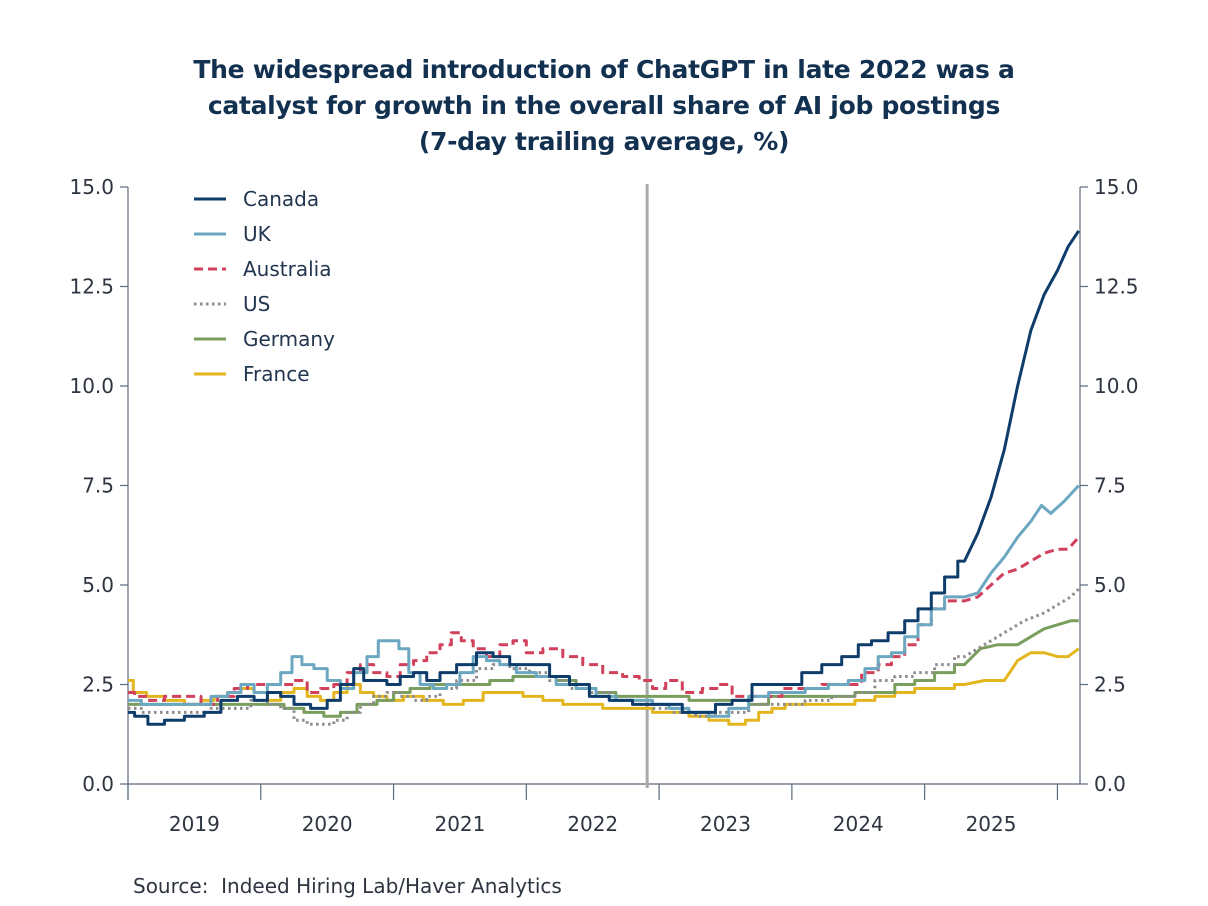  Describe the element at coordinates (1110, 685) in the screenshot. I see `y-tick-label-right: 2.5` at that location.